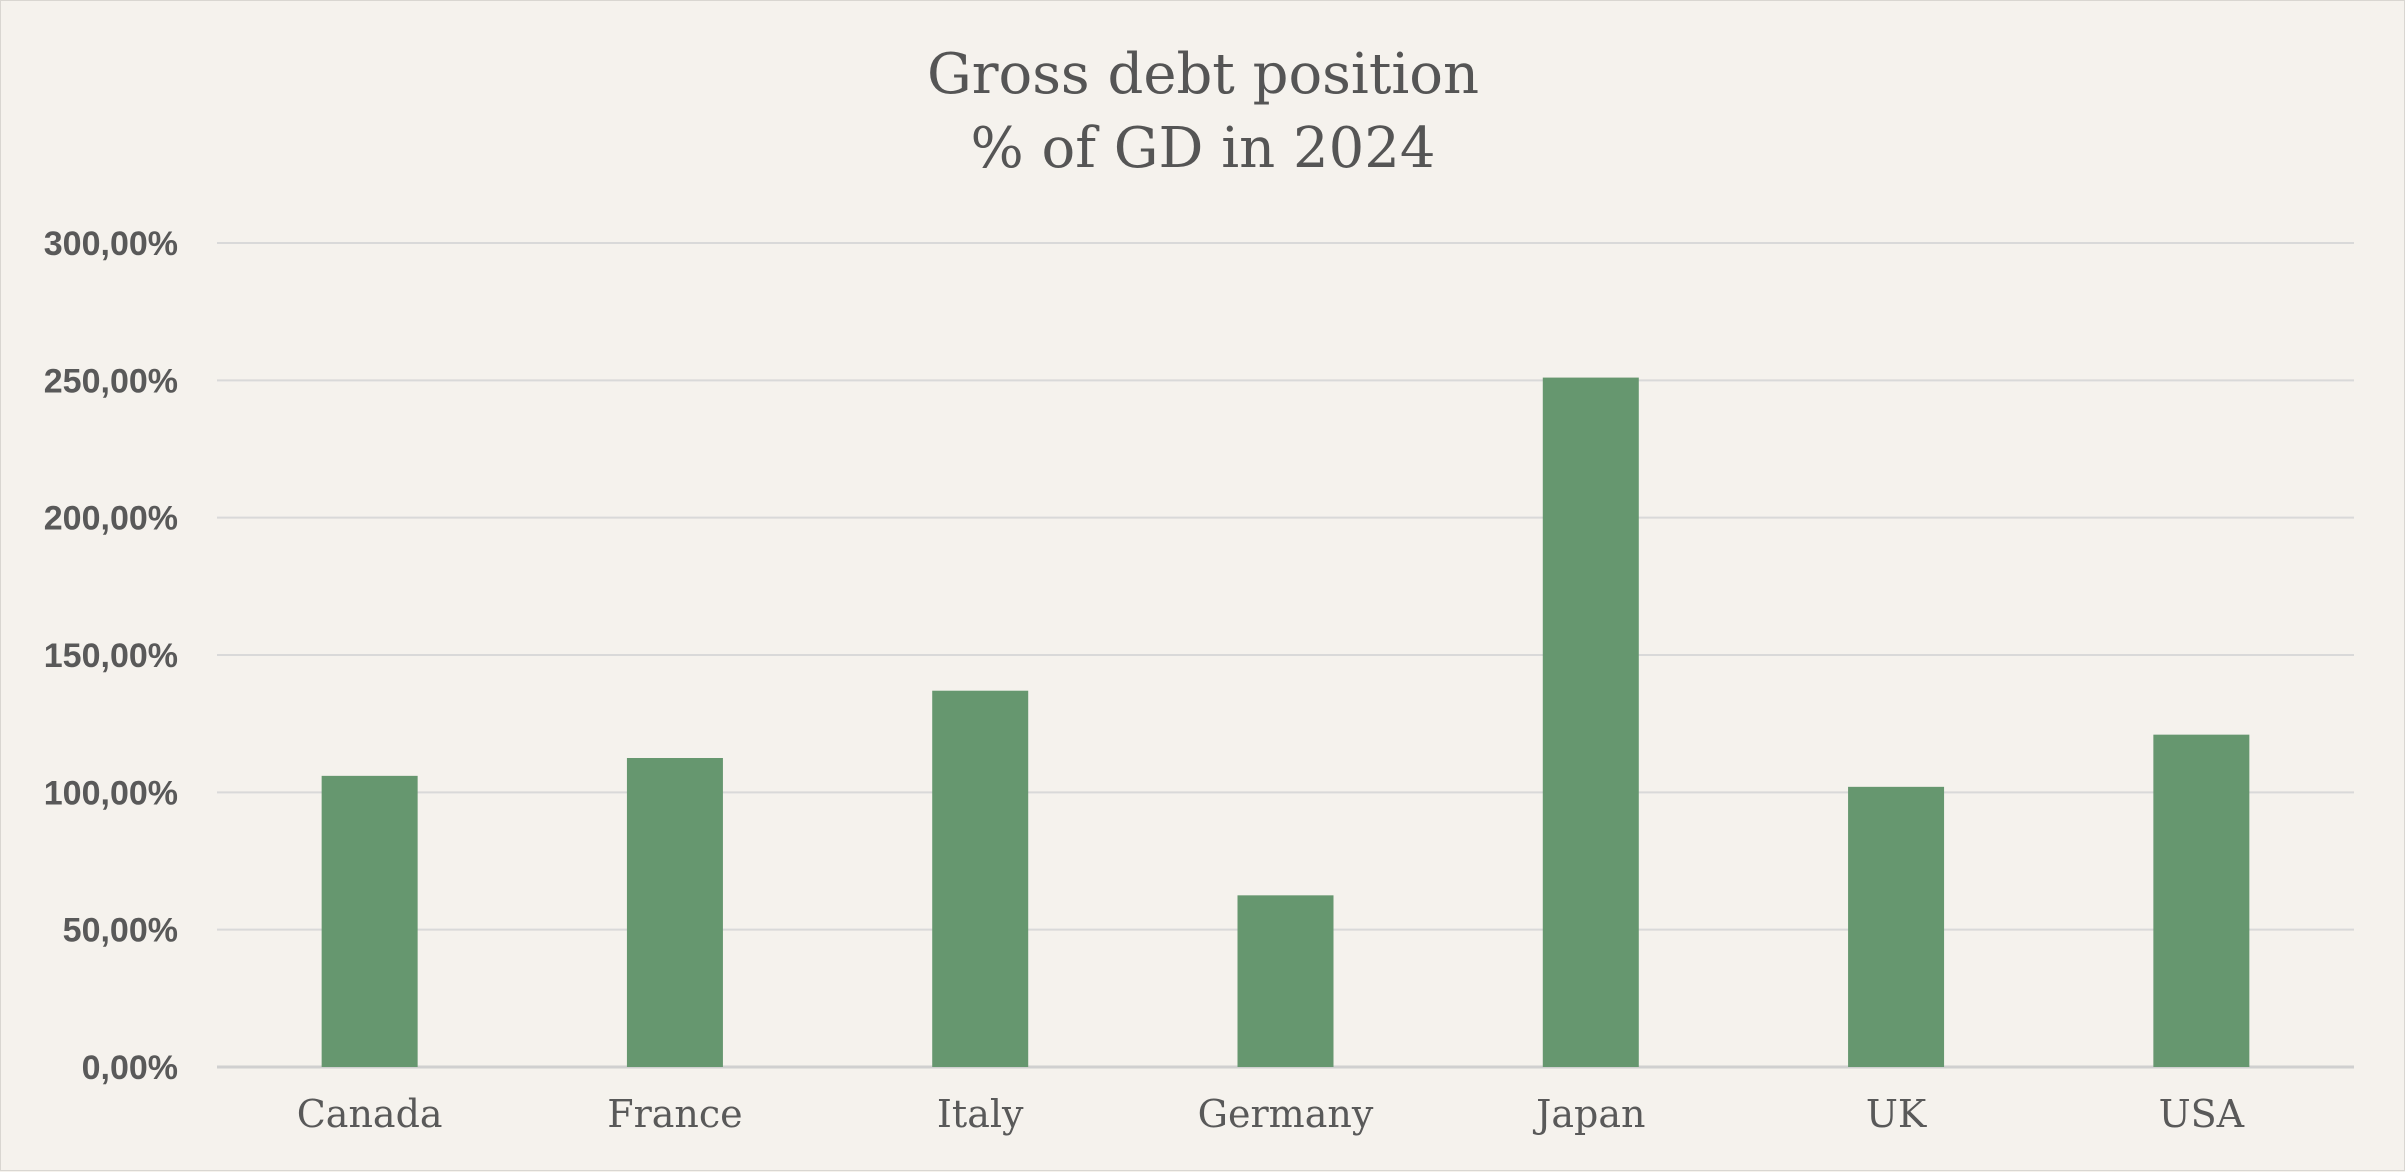 The width and height of the screenshot is (2405, 1172). Describe the element at coordinates (1286, 1114) in the screenshot. I see `x-tick-label: Germany` at that location.